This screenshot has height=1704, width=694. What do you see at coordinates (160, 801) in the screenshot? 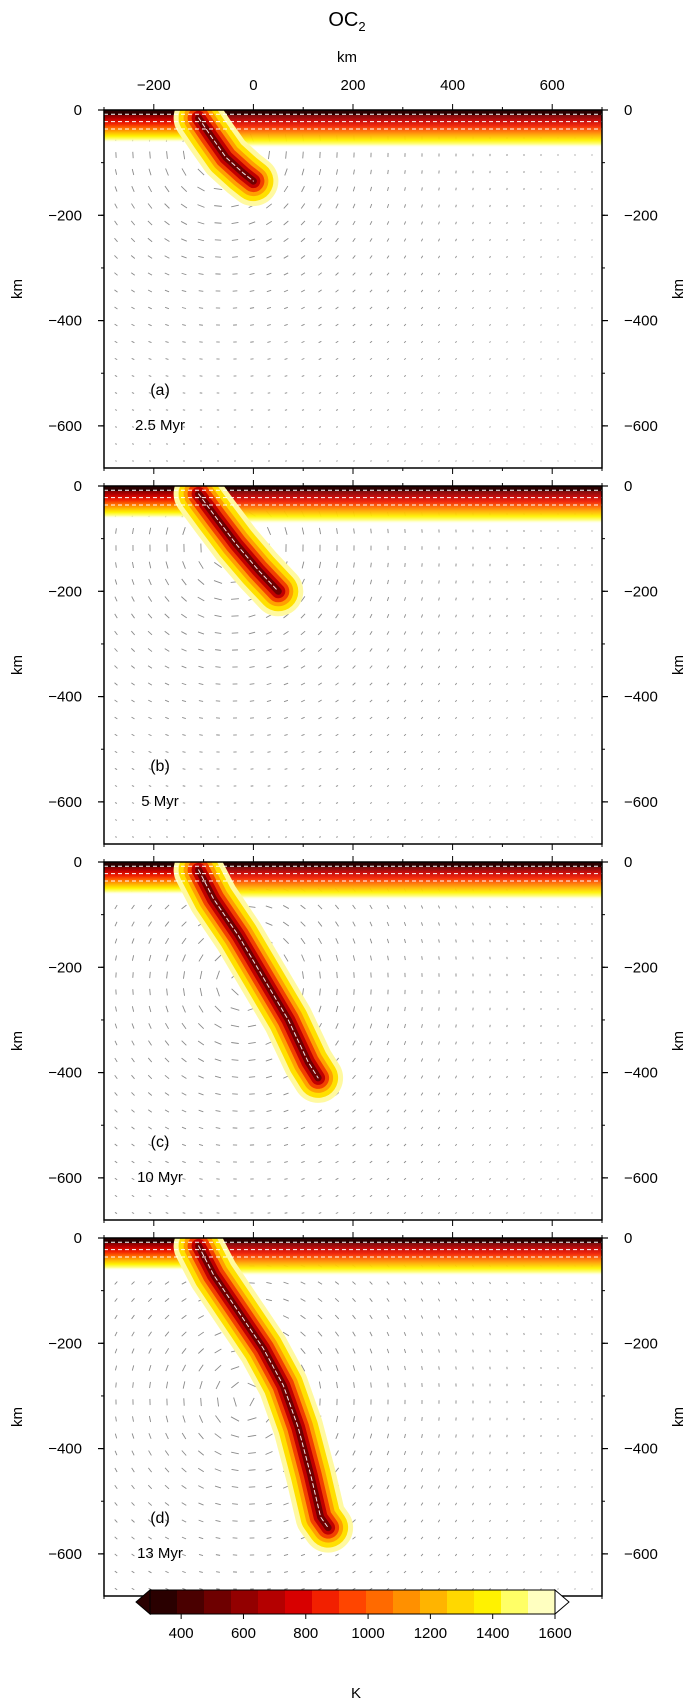
I see `time-label: 5 Myr` at bounding box center [160, 801].